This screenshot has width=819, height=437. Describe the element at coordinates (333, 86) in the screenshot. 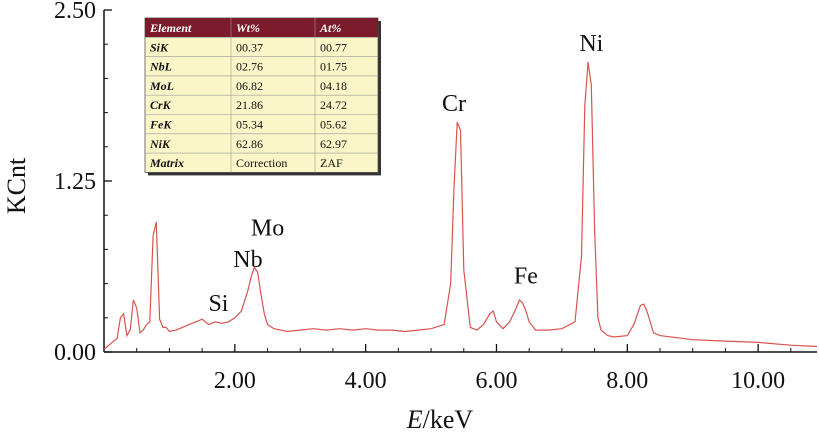

I see `table-cell: 04.18` at that location.